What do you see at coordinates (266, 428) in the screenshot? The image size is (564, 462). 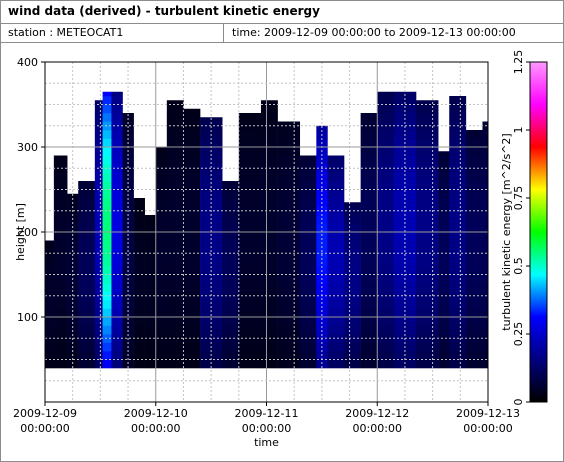 I see `x-tick-label-time: 00:00:00` at bounding box center [266, 428].